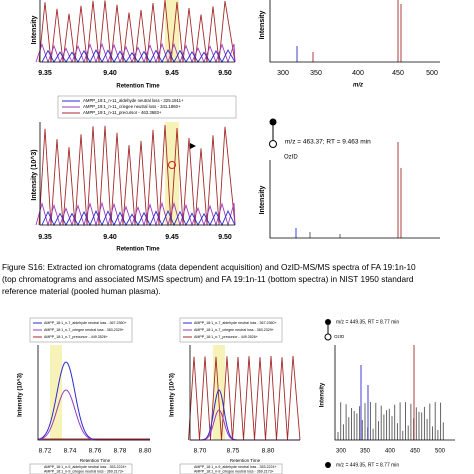 This screenshot has height=474, width=474. What do you see at coordinates (172, 165) in the screenshot?
I see `marker` at bounding box center [172, 165].